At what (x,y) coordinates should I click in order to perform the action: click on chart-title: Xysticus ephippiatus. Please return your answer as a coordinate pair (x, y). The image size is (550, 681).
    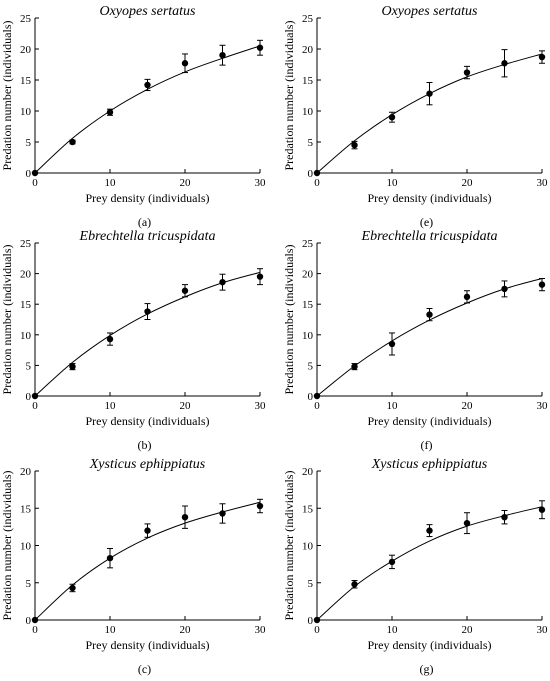
    Looking at the image, I should click on (147, 464).